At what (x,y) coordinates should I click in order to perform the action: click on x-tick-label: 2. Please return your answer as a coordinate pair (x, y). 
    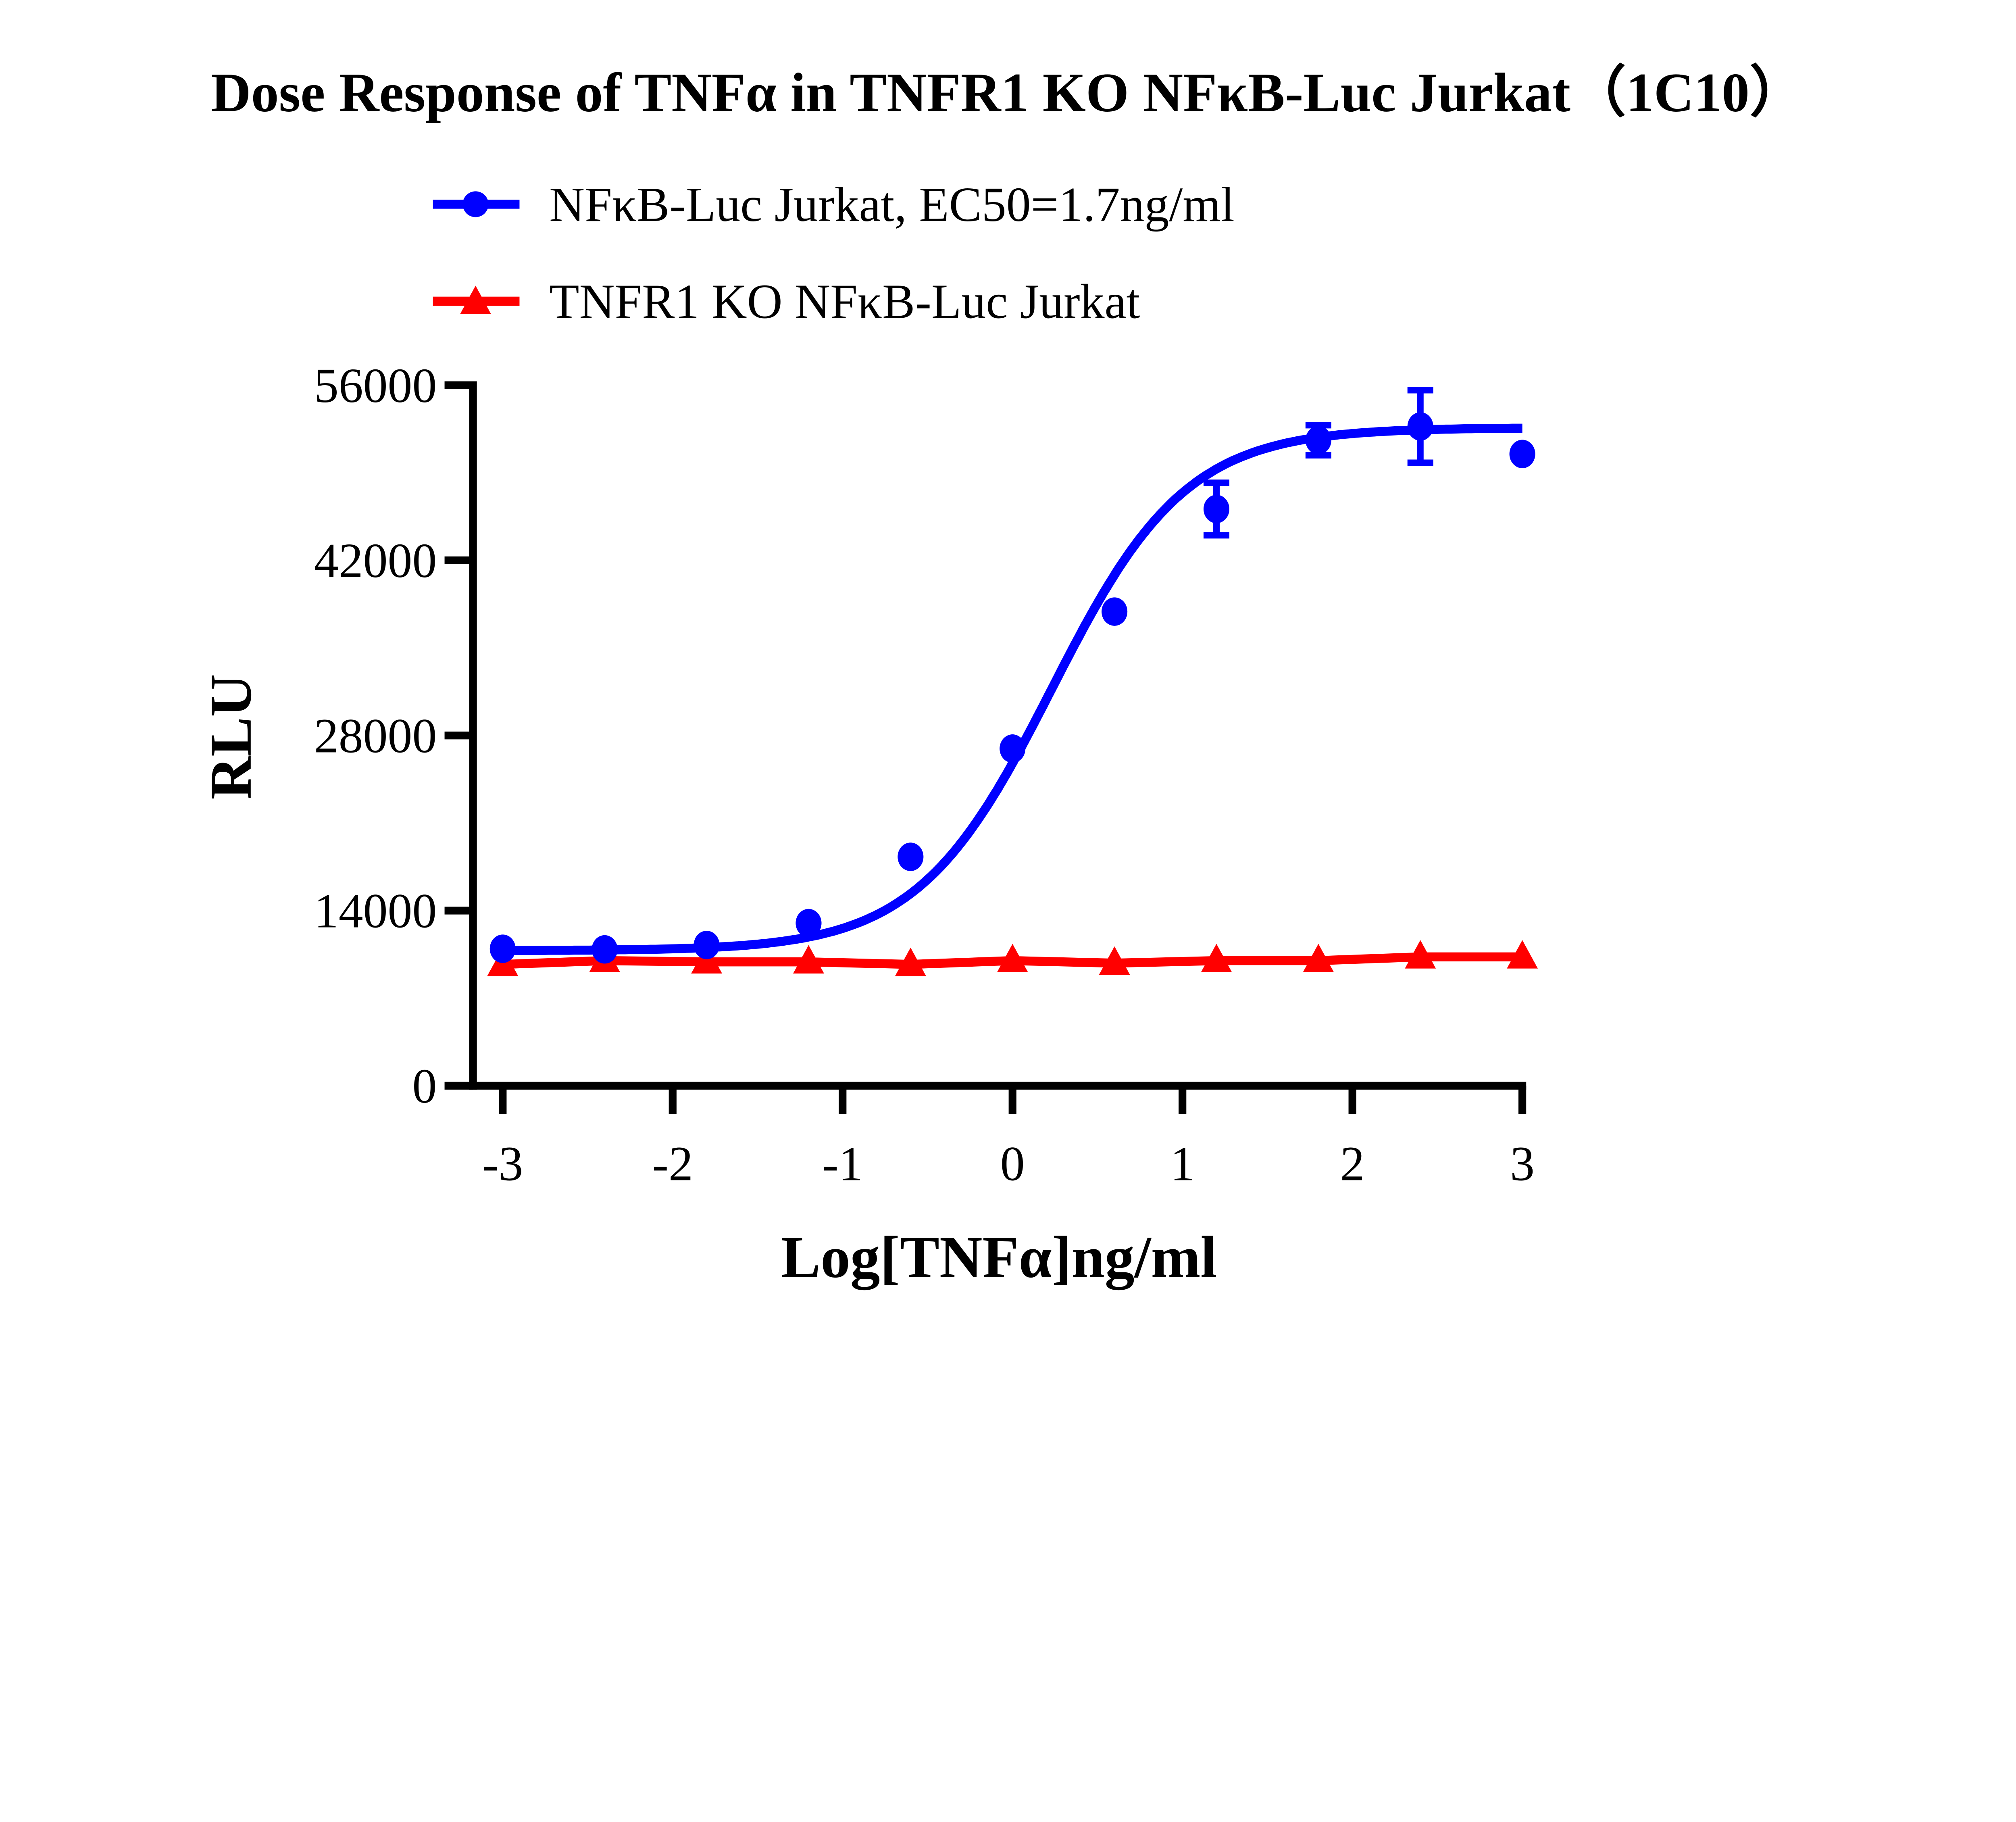
    Looking at the image, I should click on (1352, 1163).